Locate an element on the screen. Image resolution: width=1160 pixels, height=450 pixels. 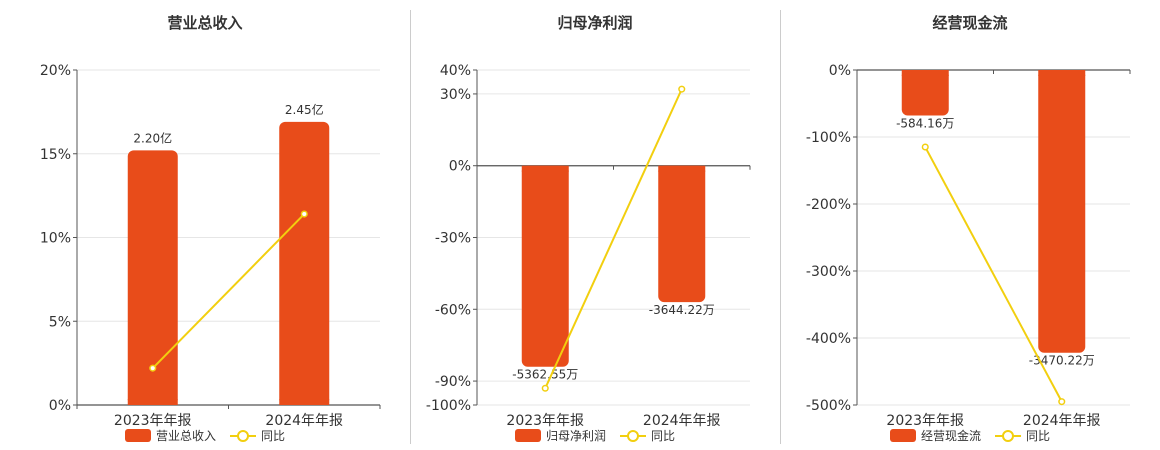
y-tick-label: -30% is located at coordinates (453, 239).